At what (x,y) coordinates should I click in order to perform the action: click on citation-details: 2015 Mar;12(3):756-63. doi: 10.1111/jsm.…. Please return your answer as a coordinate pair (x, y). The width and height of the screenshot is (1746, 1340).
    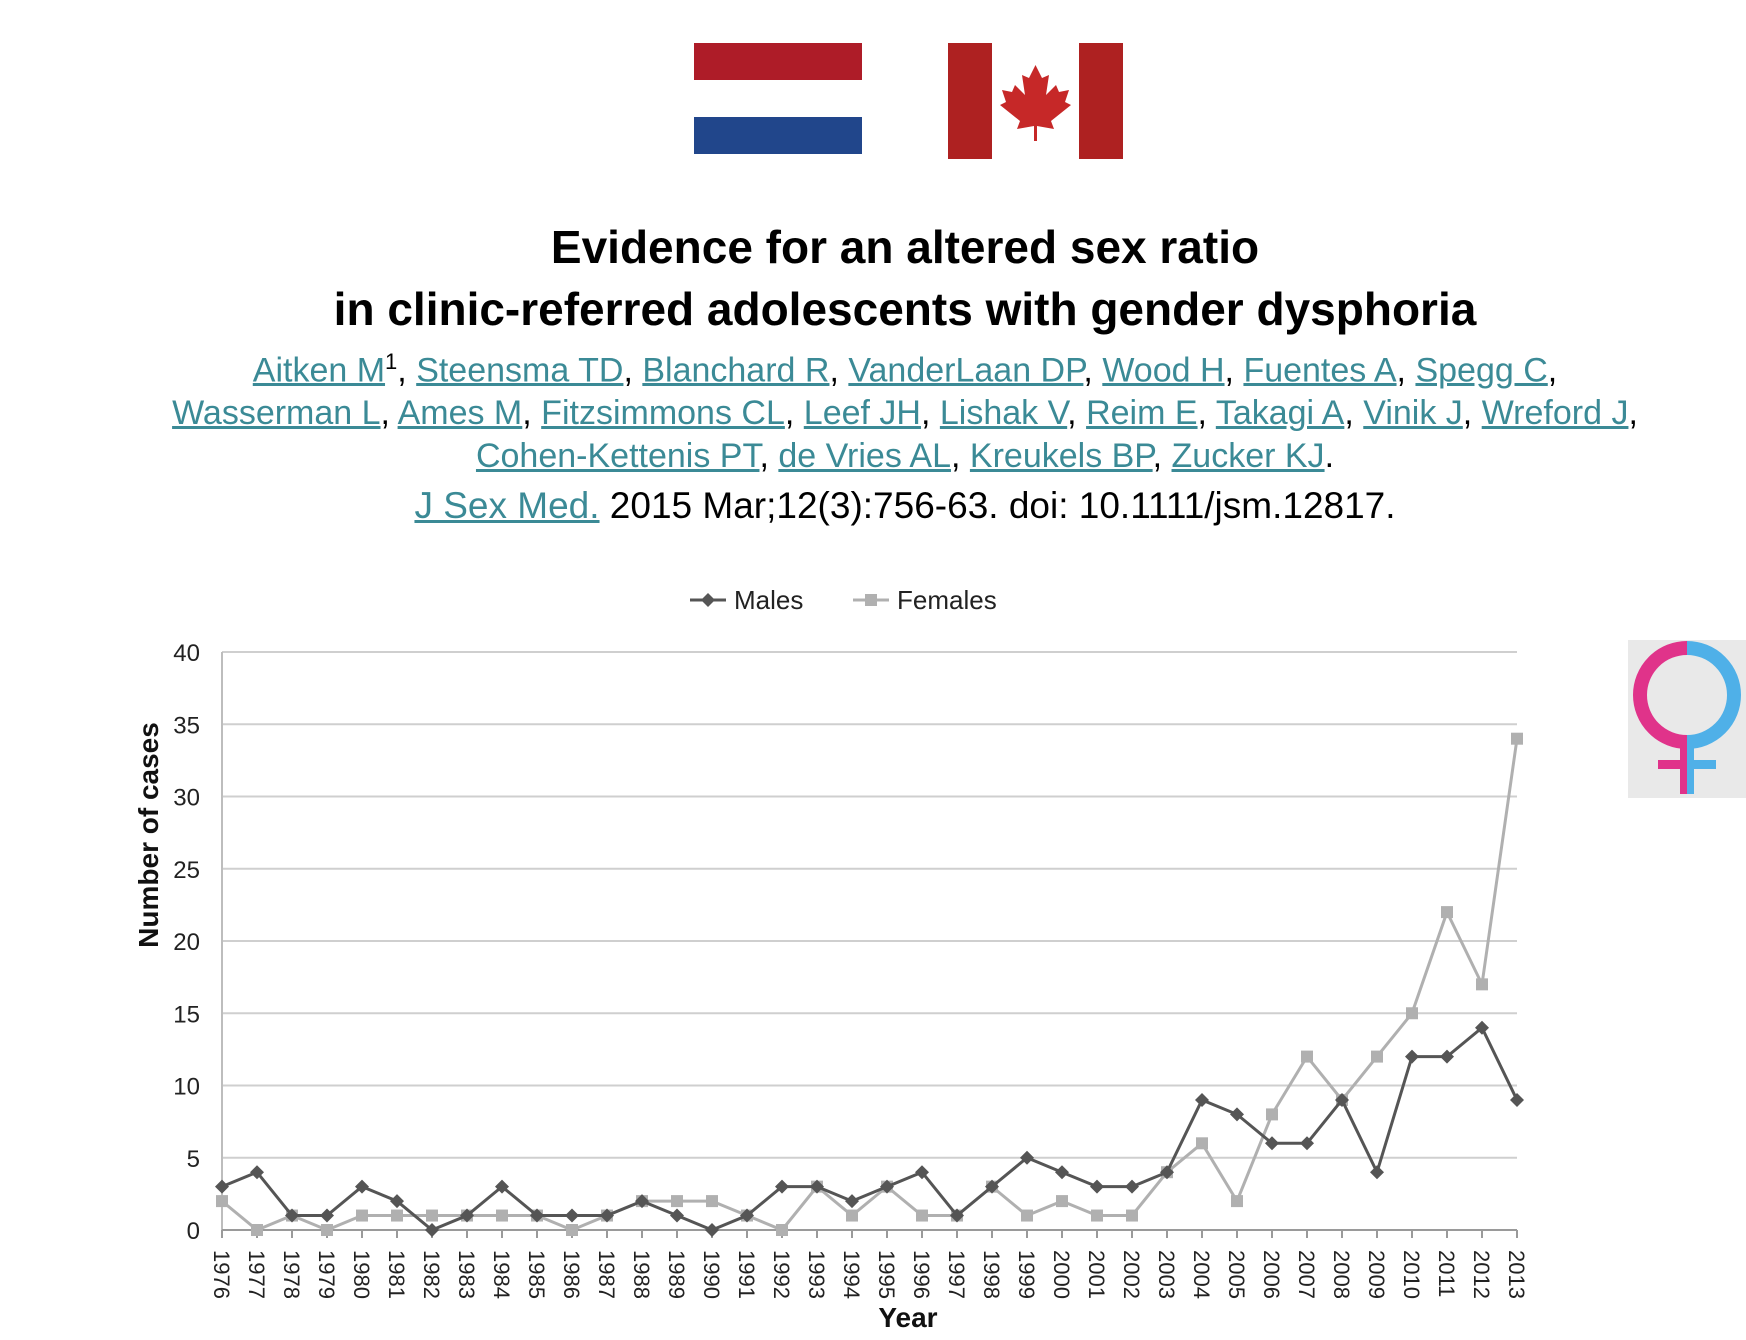
    Looking at the image, I should click on (997, 505).